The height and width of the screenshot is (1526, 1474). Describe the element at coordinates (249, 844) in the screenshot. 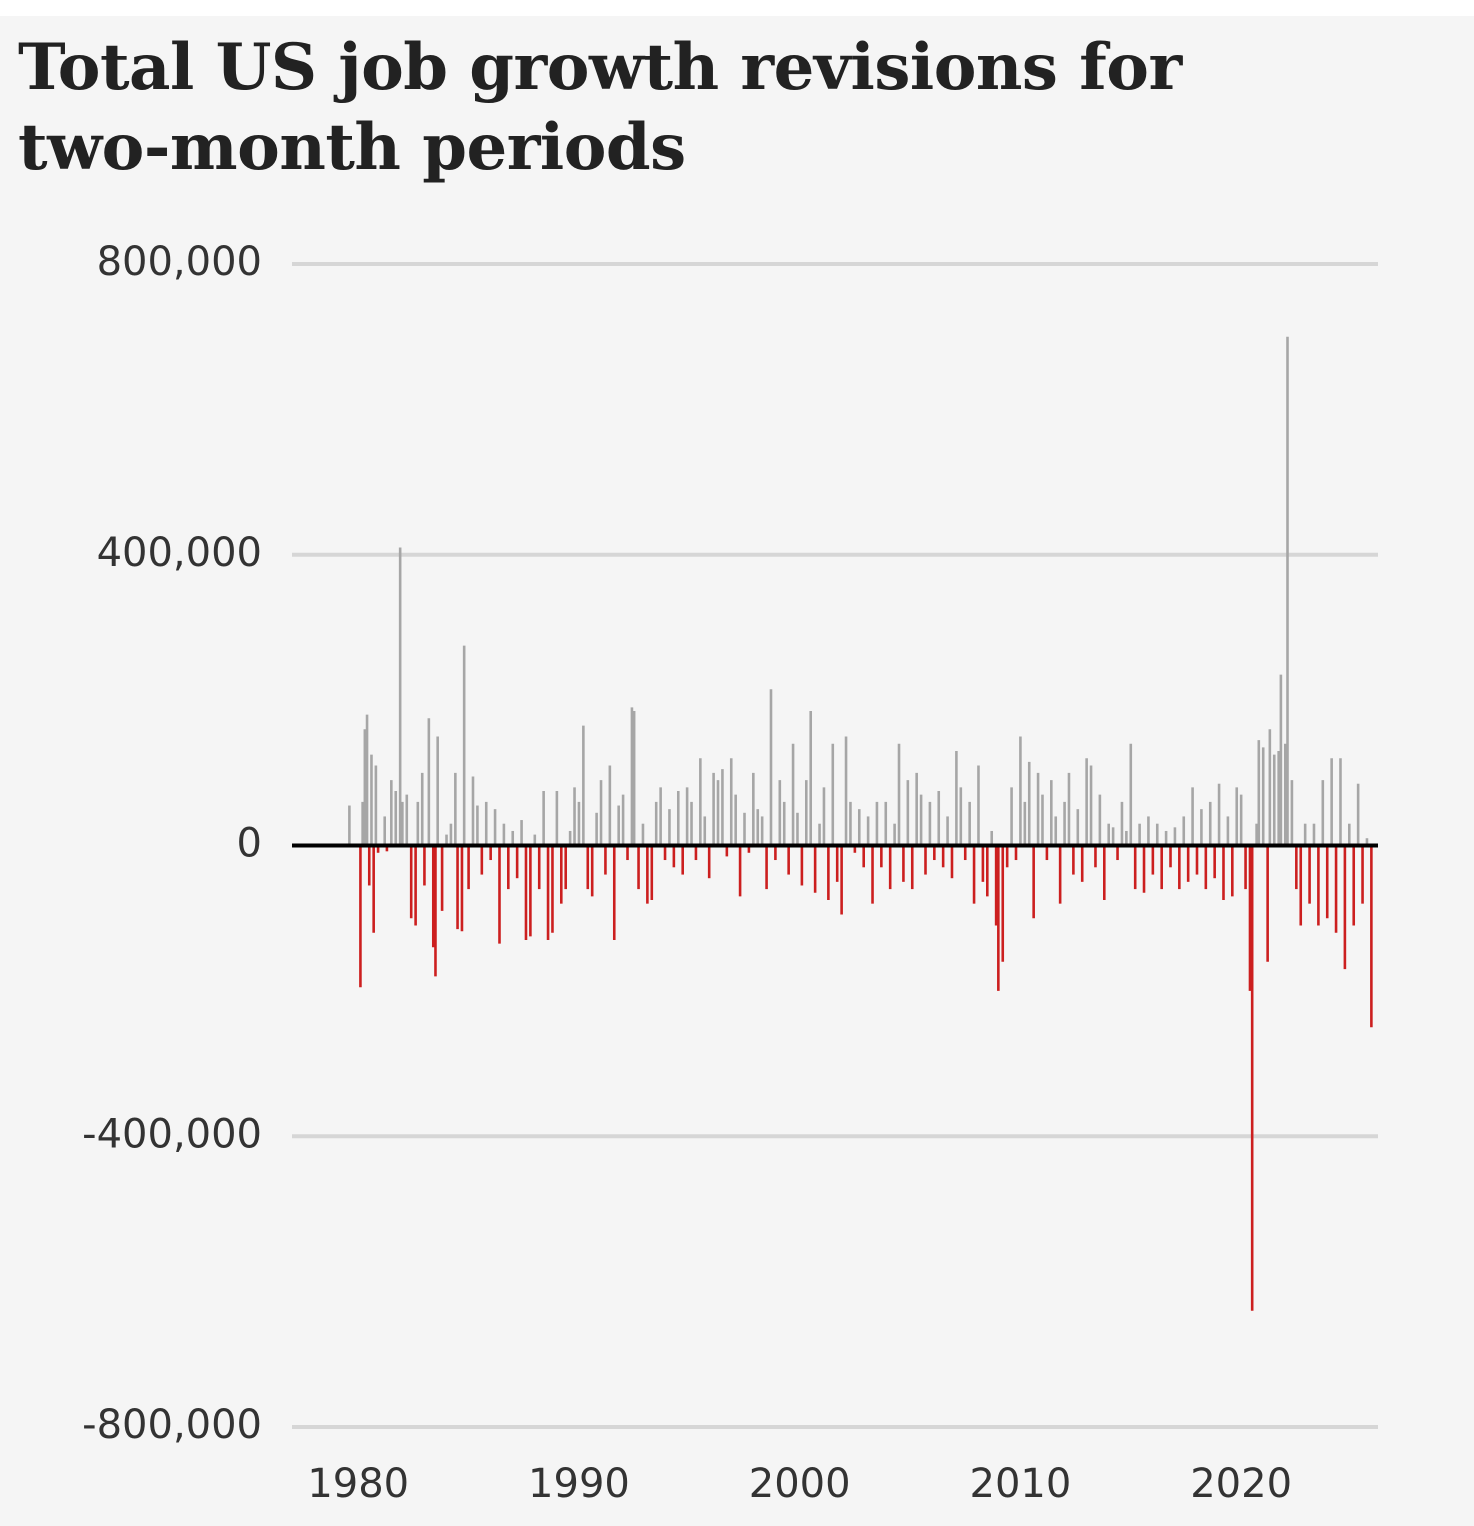

I see `y-tick-label: 0` at that location.